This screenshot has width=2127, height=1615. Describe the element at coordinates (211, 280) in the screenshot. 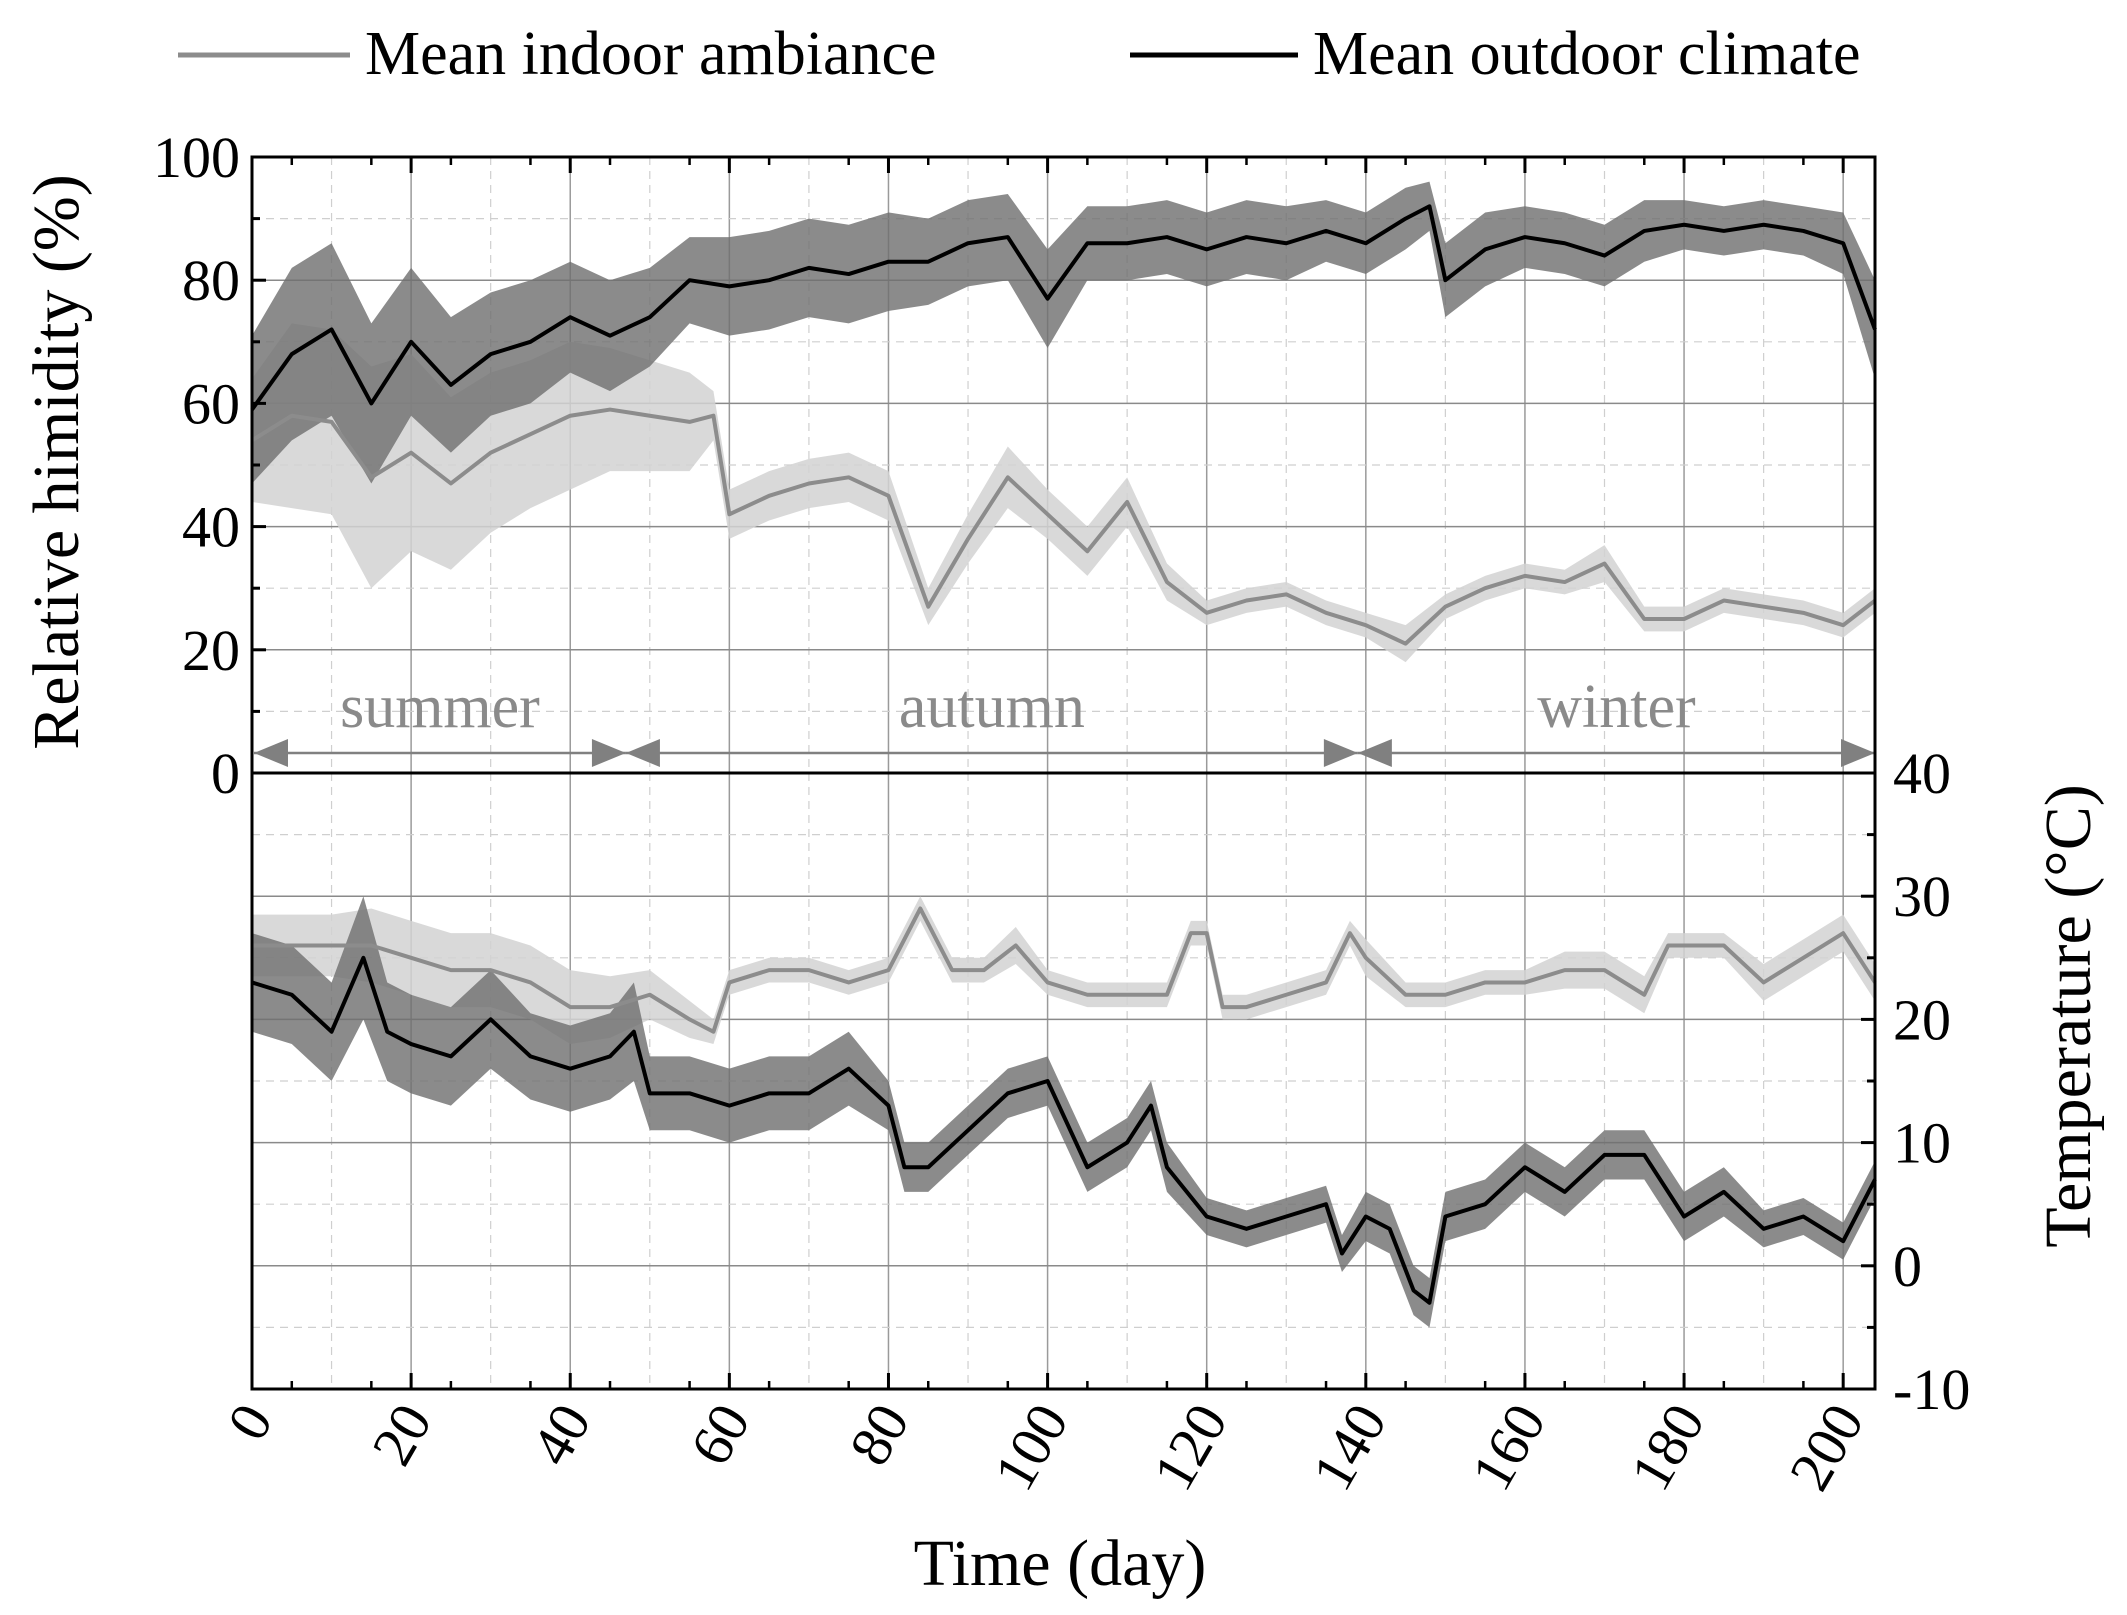

I see `y-tick-label-humidity: 80` at that location.